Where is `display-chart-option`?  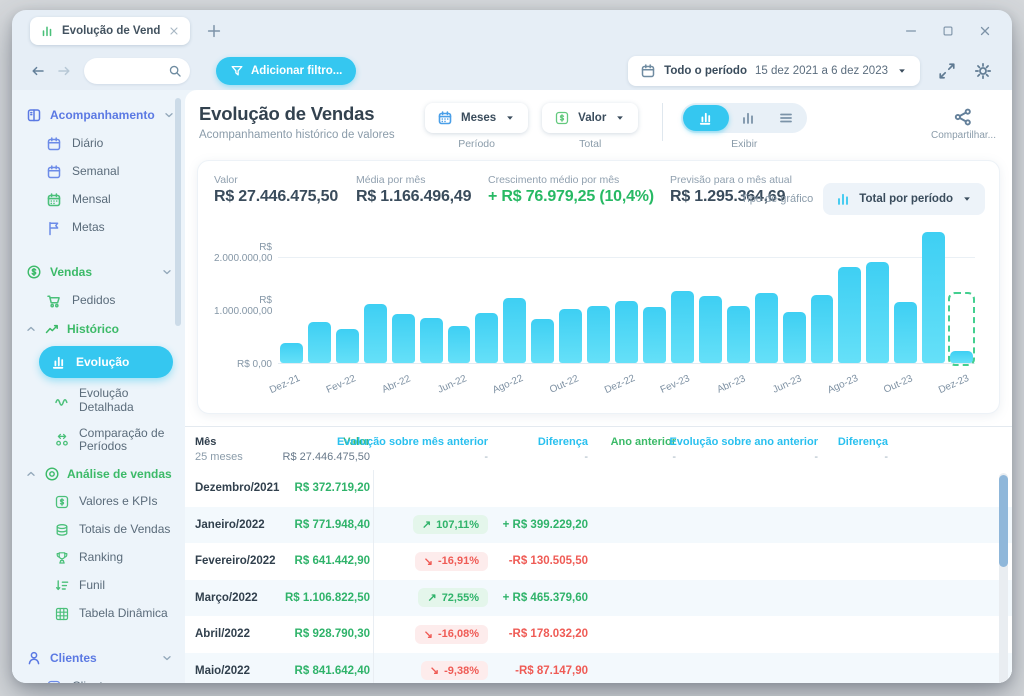
display-chart-option is located at coordinates (748, 118).